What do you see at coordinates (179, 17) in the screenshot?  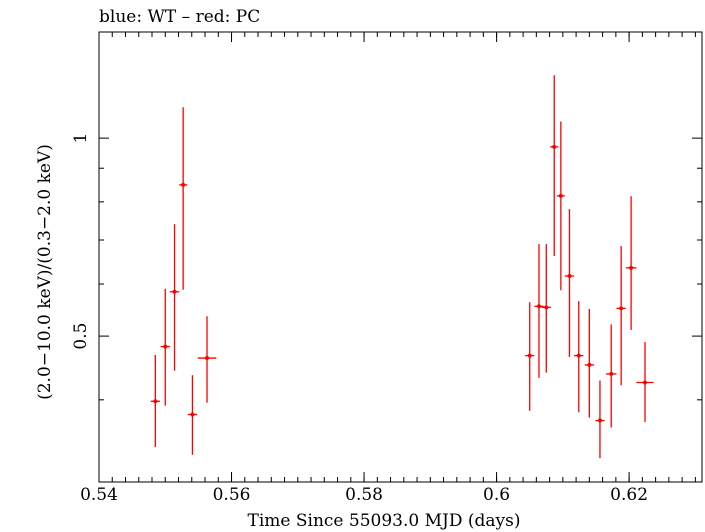 I see `chart-title: blue: WT – red: PC` at bounding box center [179, 17].